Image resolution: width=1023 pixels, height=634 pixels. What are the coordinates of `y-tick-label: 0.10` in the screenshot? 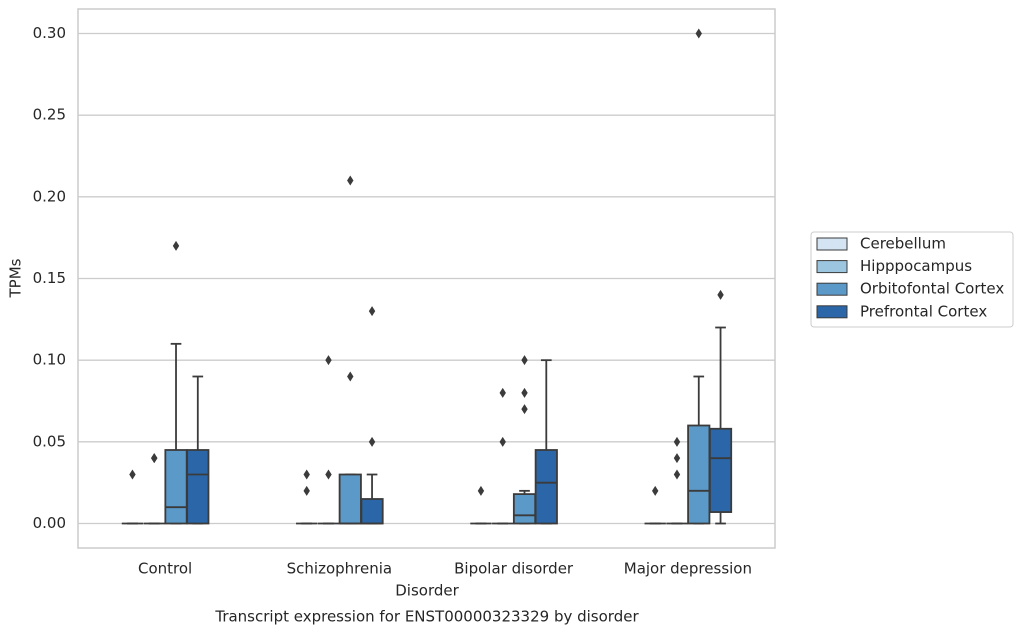 It's located at (49, 360).